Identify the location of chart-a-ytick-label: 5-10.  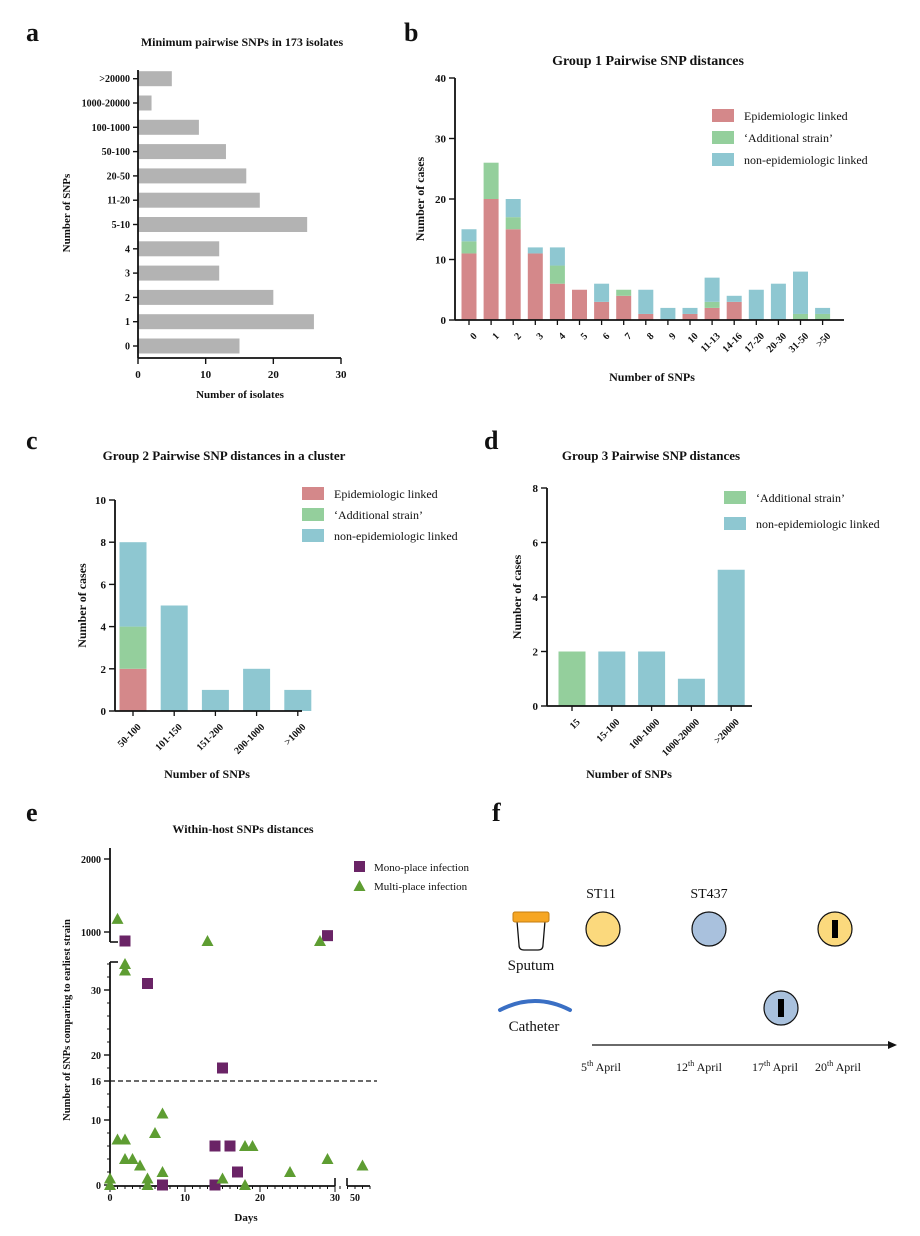
(121, 225).